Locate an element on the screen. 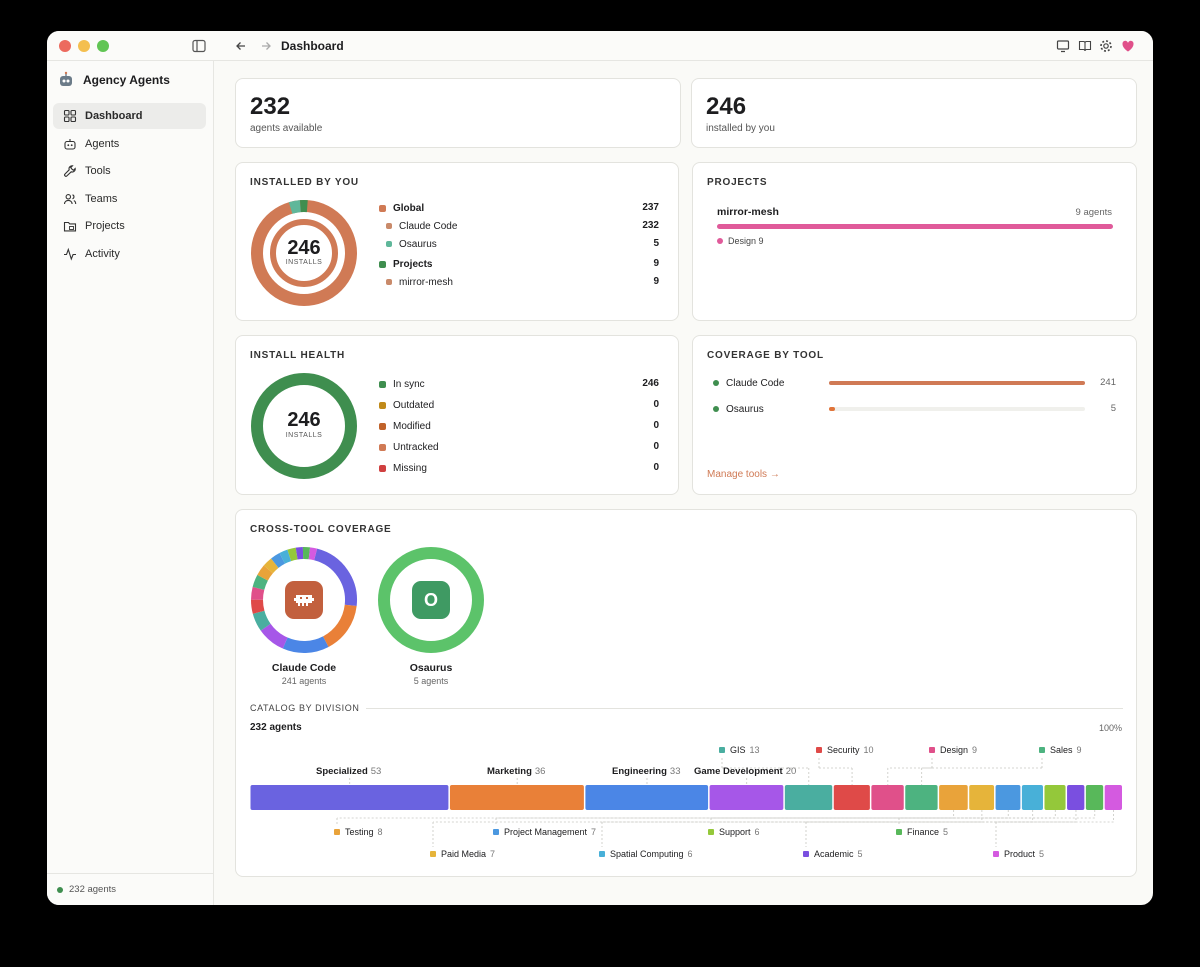 The width and height of the screenshot is (1200, 967). gear-icon is located at coordinates (1106, 46).